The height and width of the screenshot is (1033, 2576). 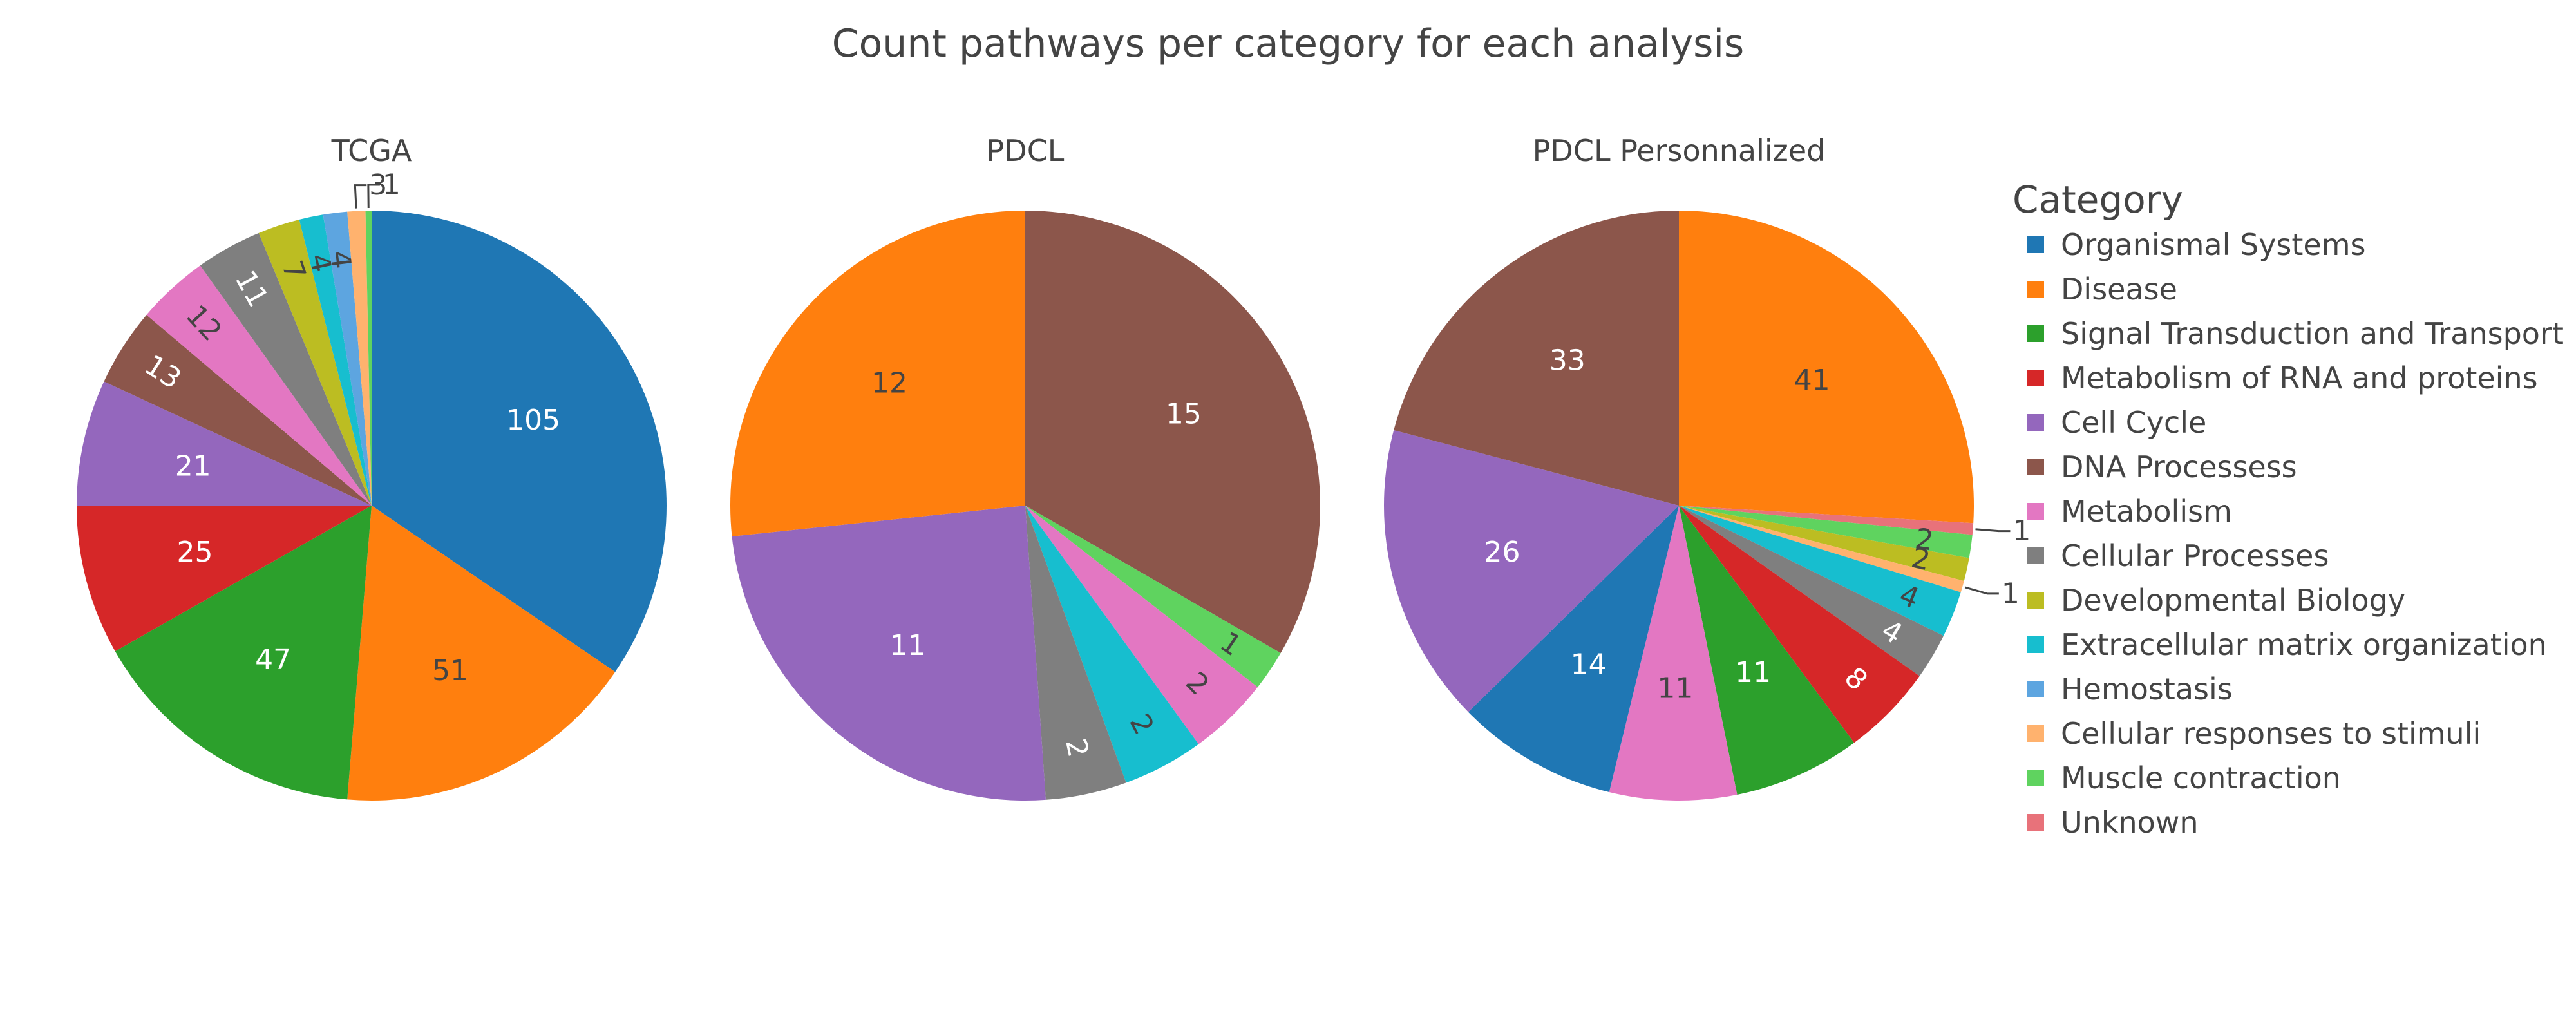 I want to click on legend-item-cell-cycle: Cell Cycle, so click(x=2134, y=422).